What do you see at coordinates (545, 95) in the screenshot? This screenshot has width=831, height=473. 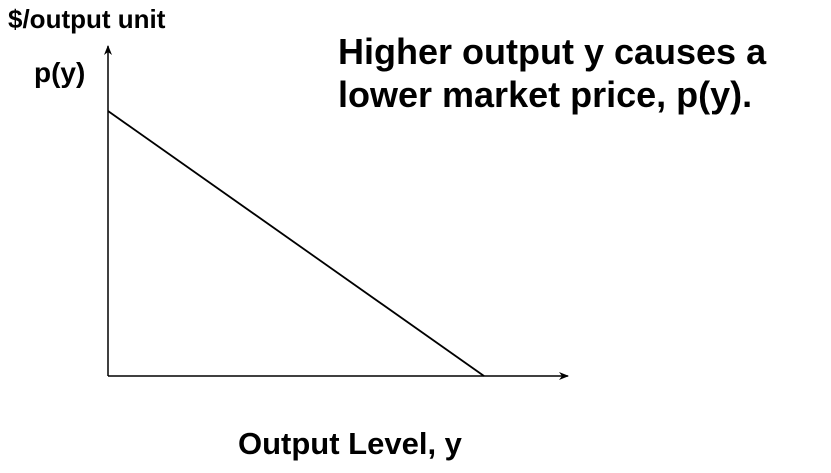 I see `annotation-line-2: lower market price, p(y).` at bounding box center [545, 95].